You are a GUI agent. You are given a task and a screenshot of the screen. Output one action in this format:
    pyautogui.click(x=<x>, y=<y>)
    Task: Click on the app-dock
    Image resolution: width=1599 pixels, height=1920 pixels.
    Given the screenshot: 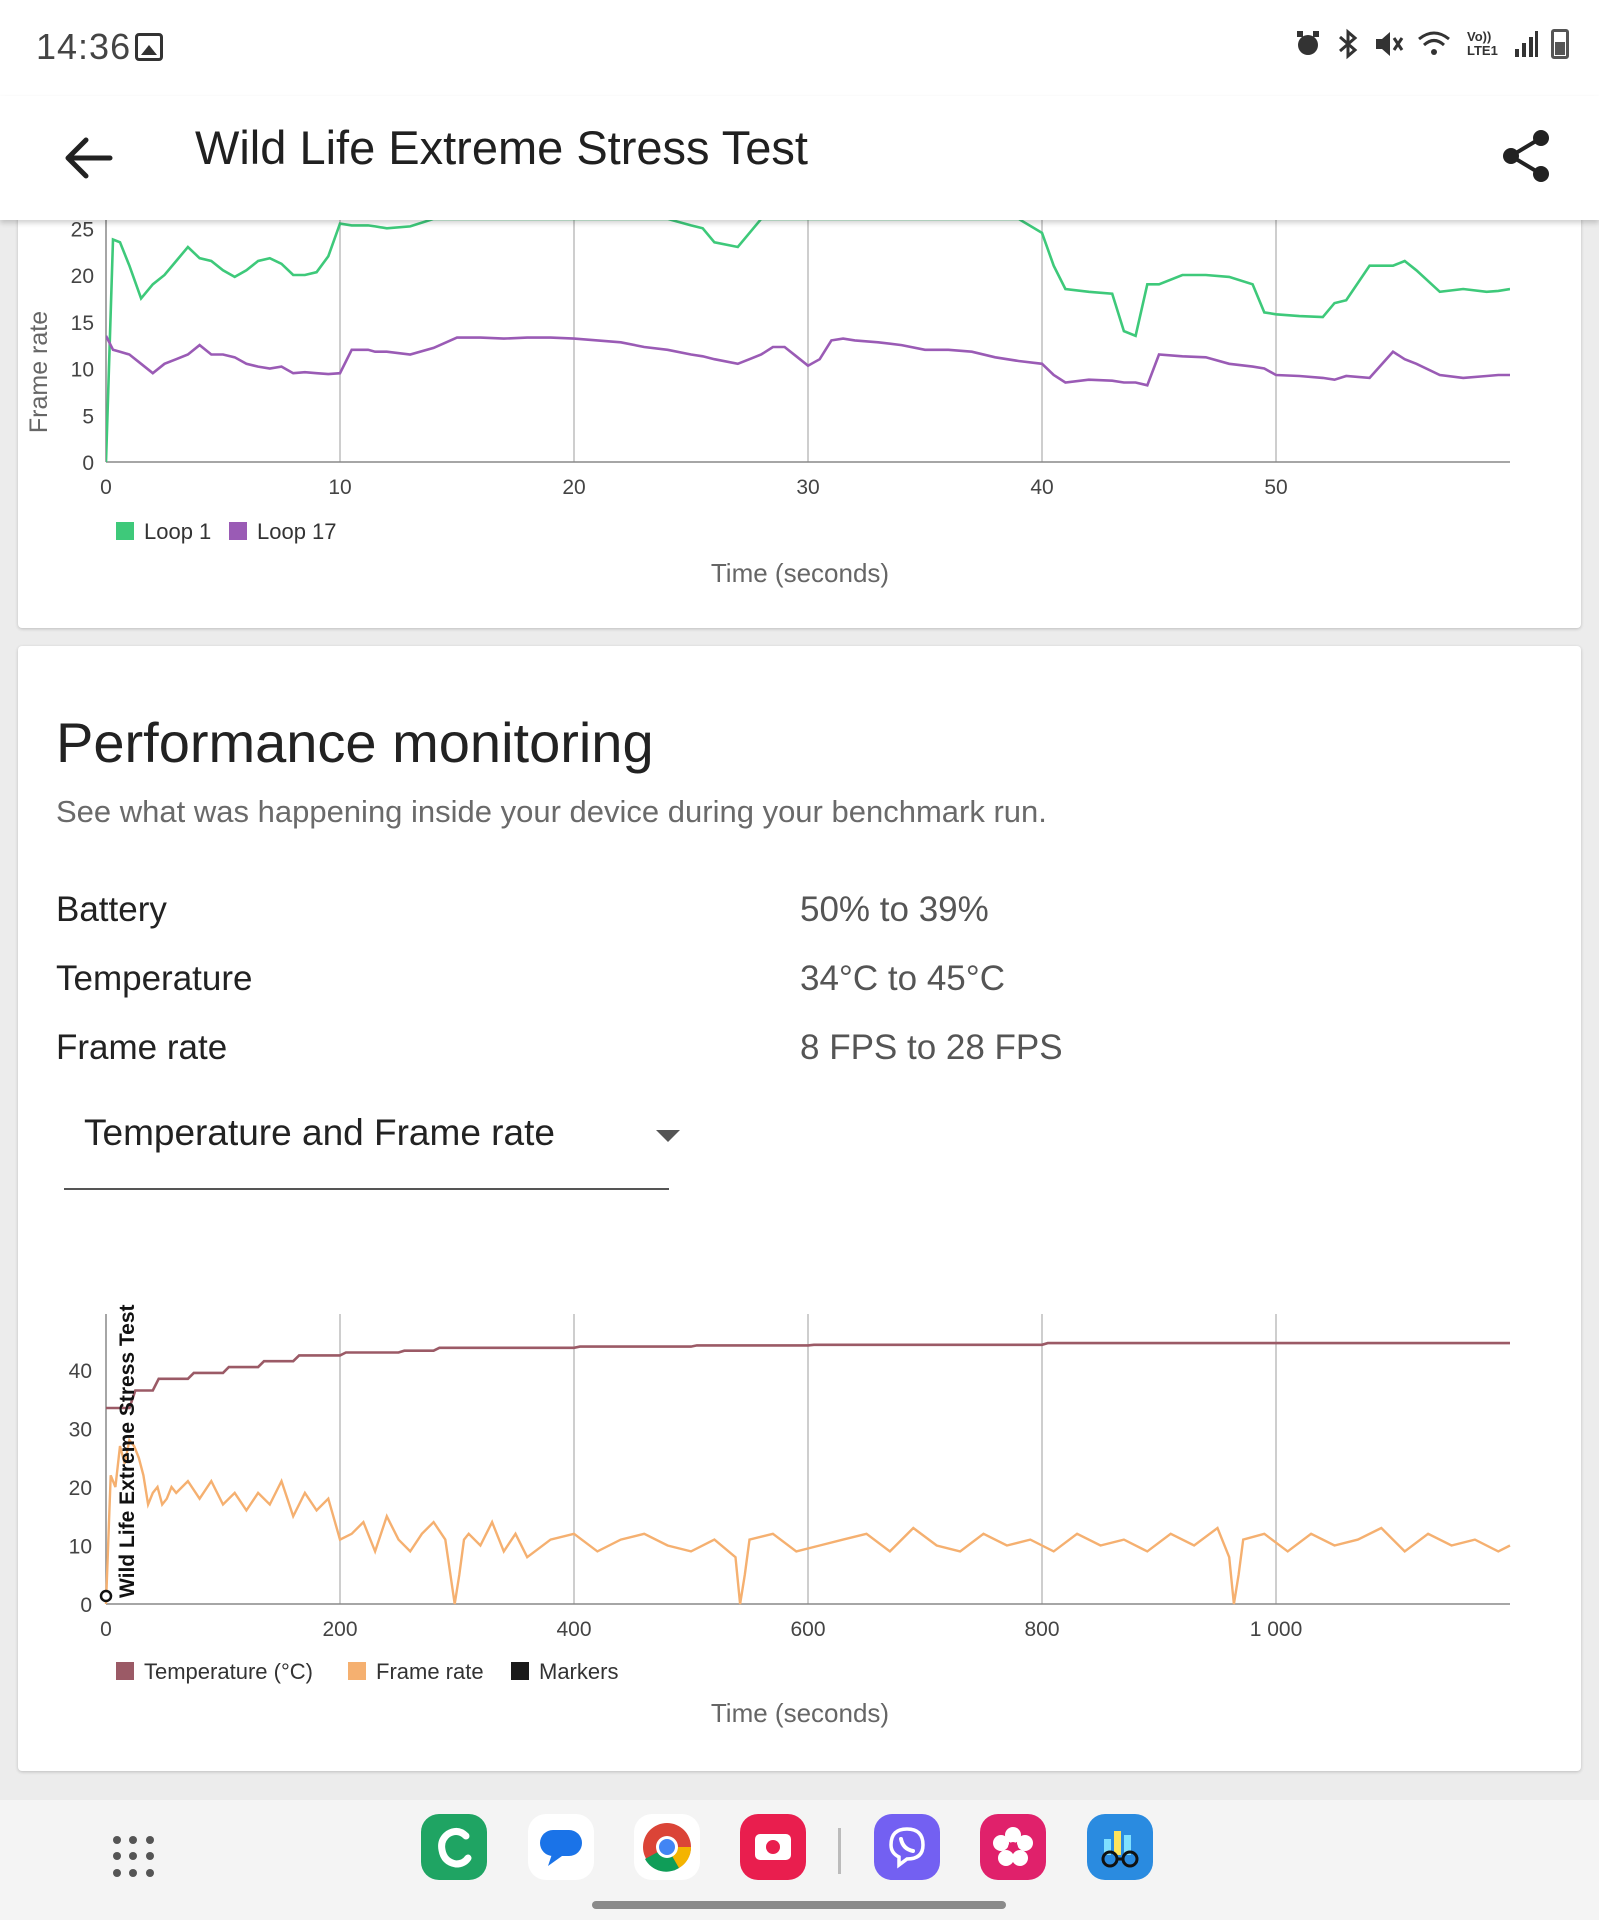 What is the action you would take?
    pyautogui.click(x=799, y=1860)
    